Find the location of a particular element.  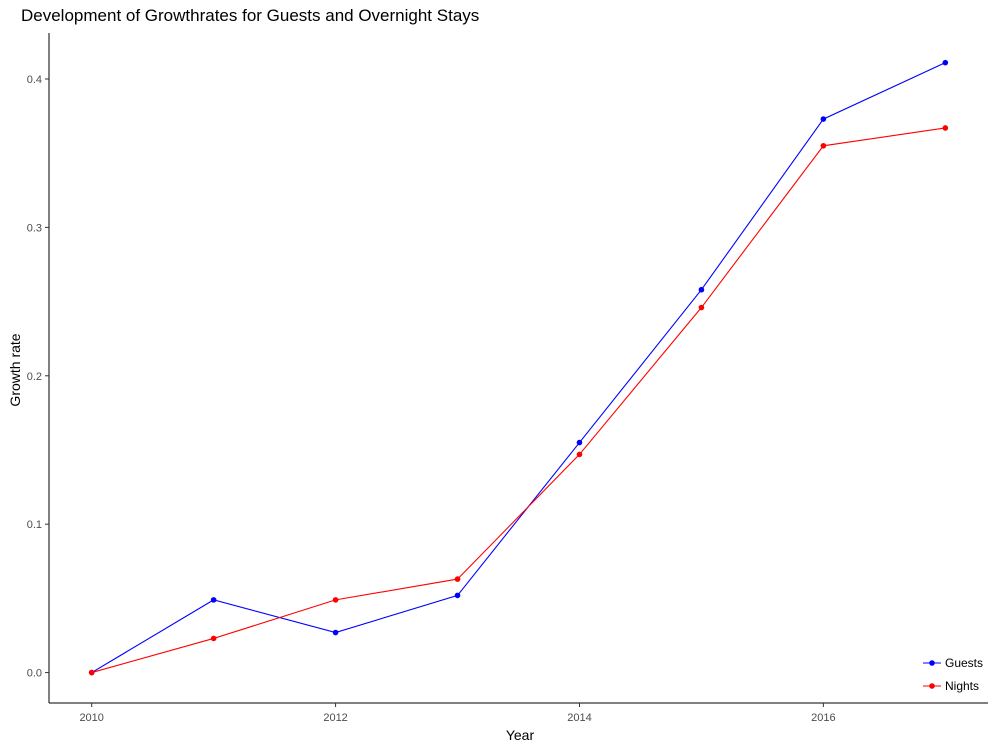

y-tick-label: 0.3 is located at coordinates (34, 228).